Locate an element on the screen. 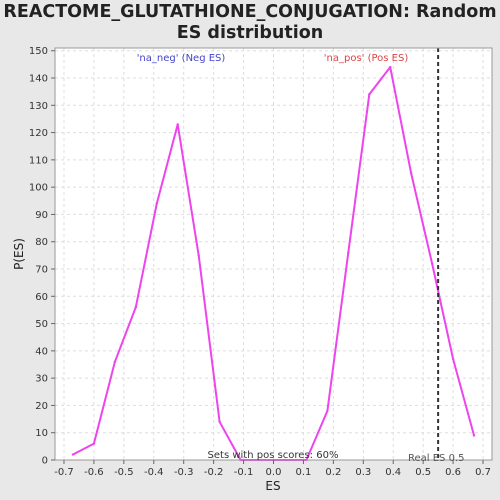  y-axis-label: P(ES) is located at coordinates (19, 254).